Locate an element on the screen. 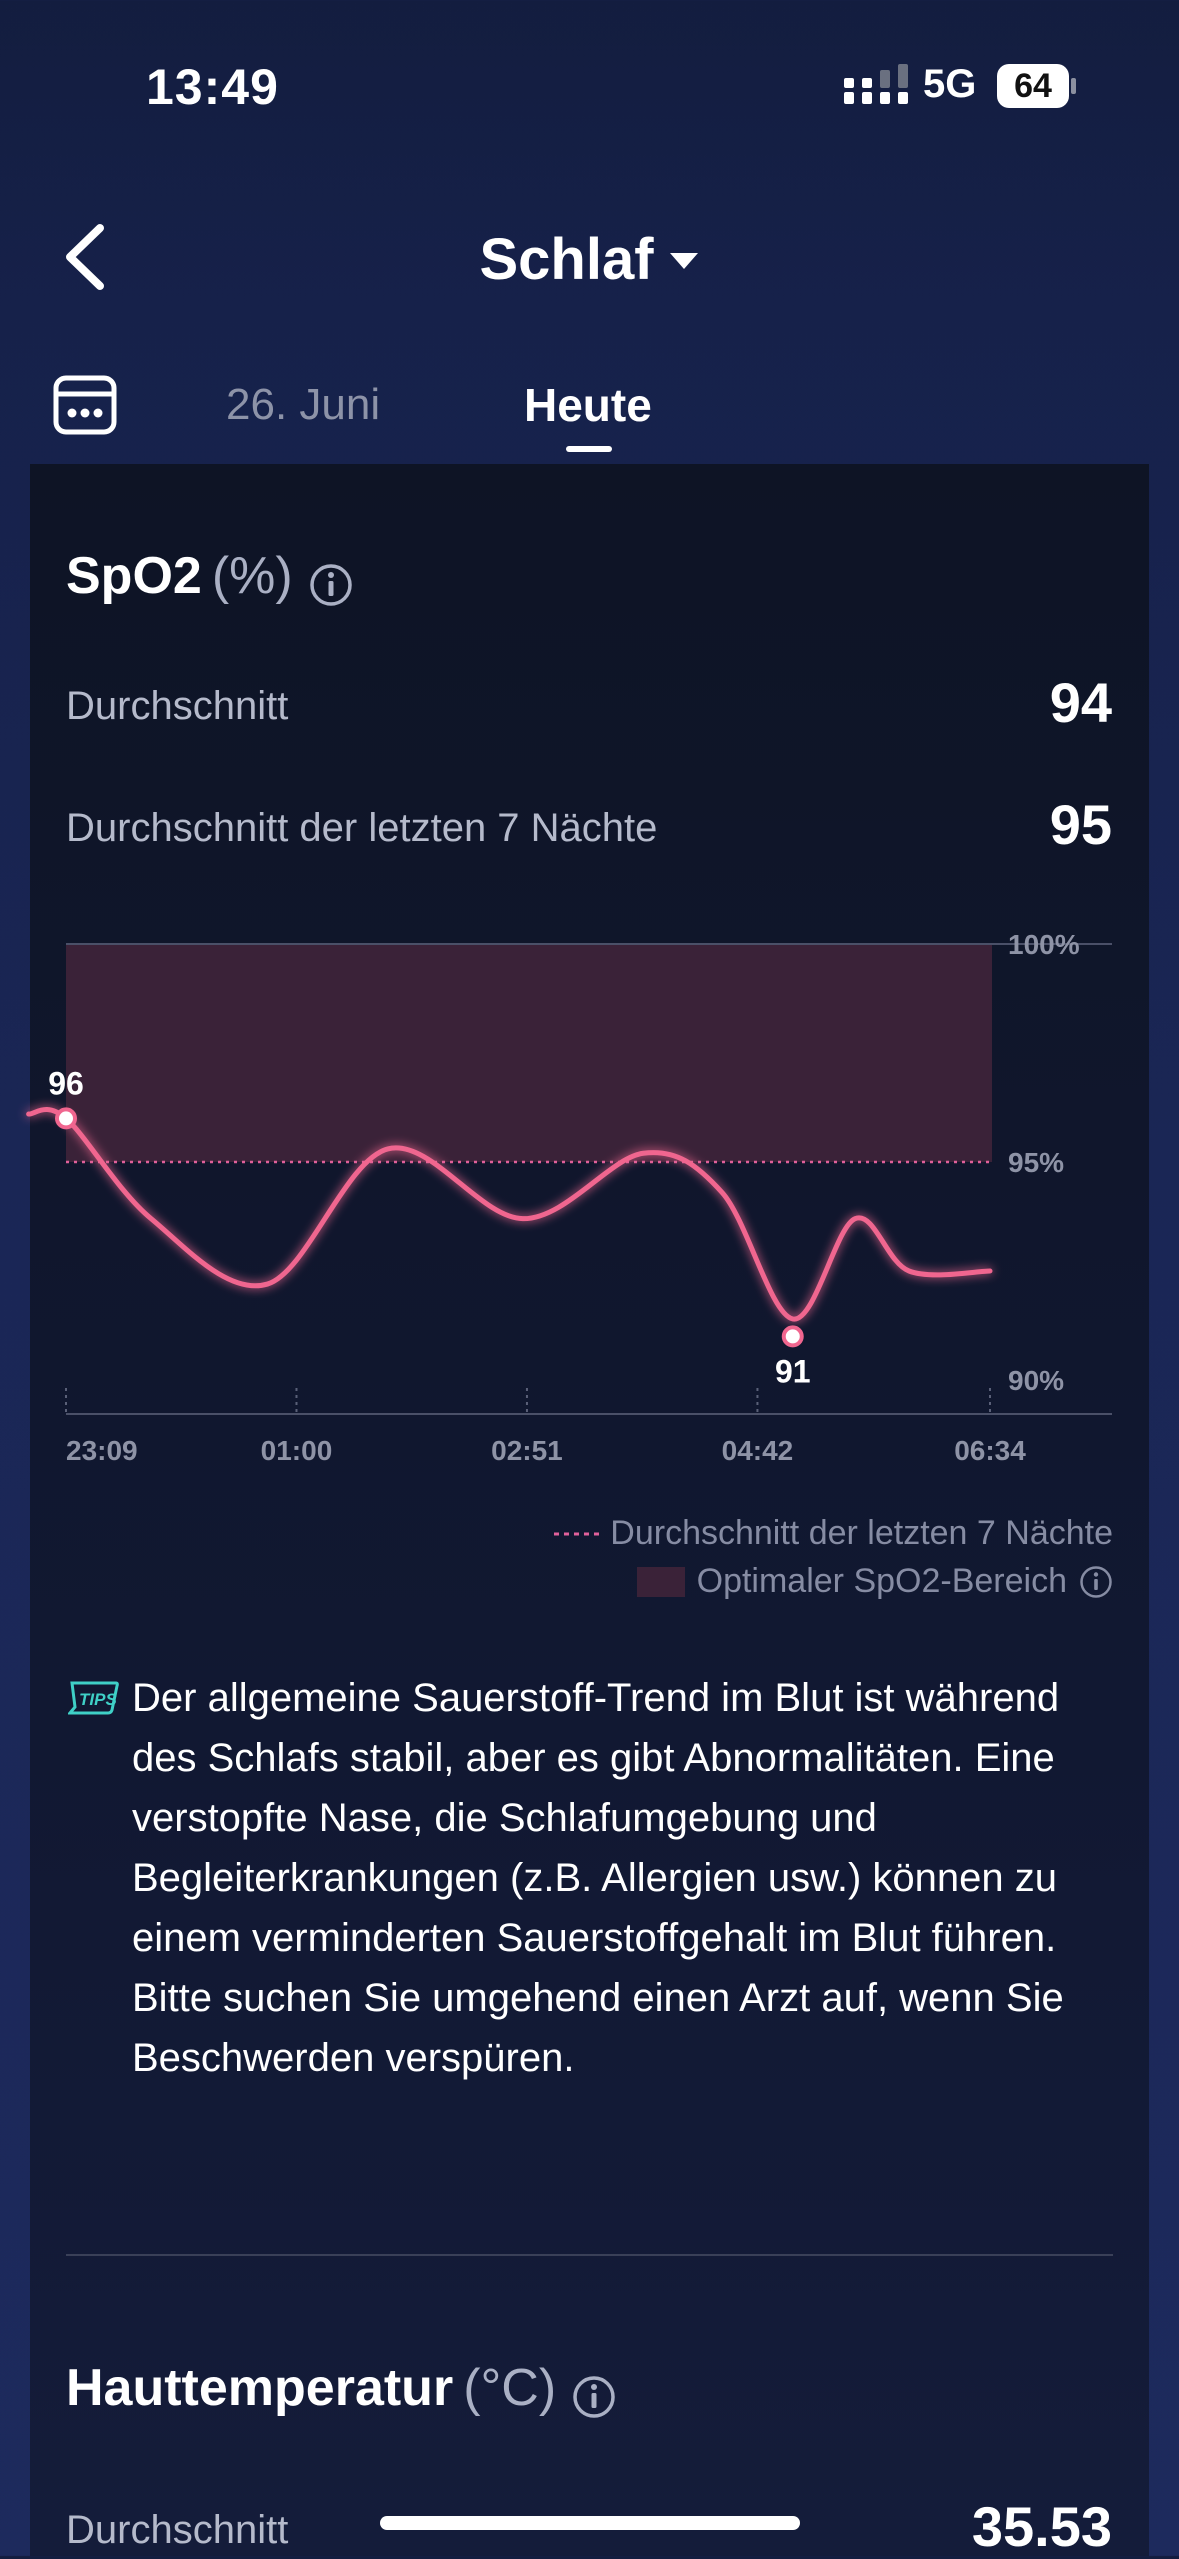 This screenshot has width=1179, height=2559. battery-icon: 64 is located at coordinates (1037, 86).